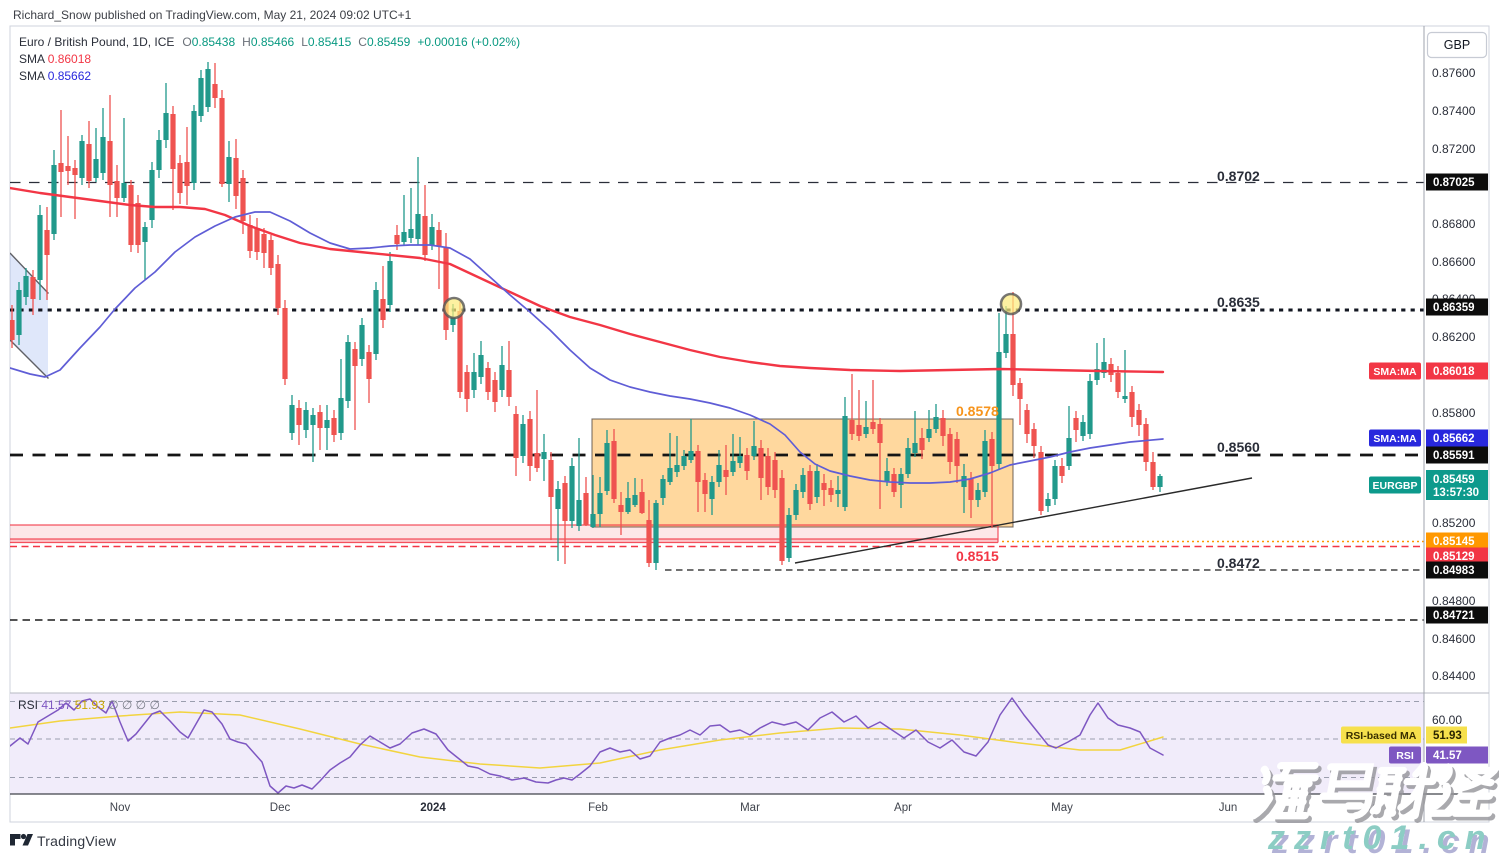  Describe the element at coordinates (1454, 456) in the screenshot. I see `svg-text: 0.85591` at that location.